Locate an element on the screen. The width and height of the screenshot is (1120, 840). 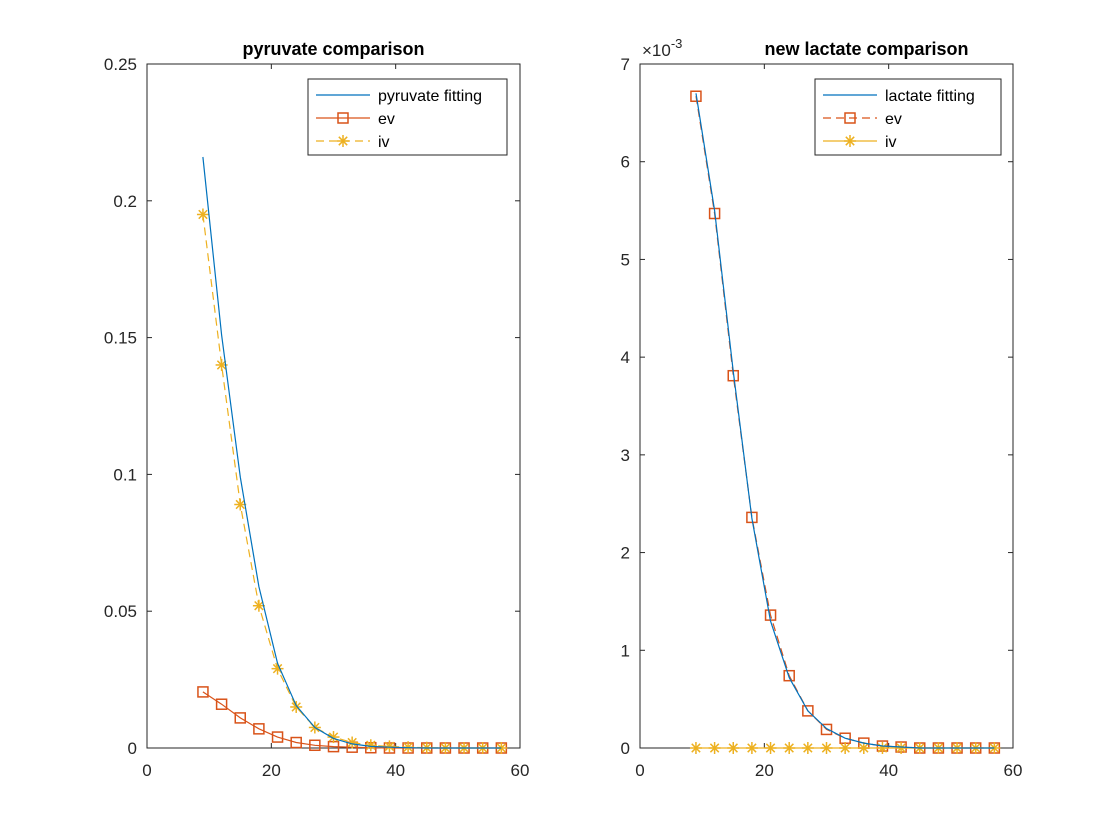
y-tick-label: 7 is located at coordinates (625, 64).